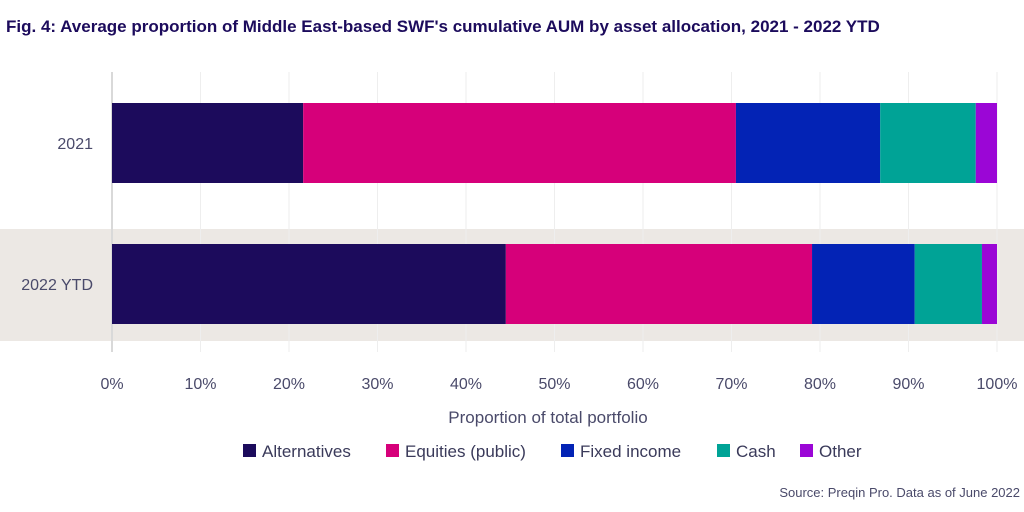 The width and height of the screenshot is (1024, 512). Describe the element at coordinates (306, 451) in the screenshot. I see `legend-label: Alternatives` at that location.